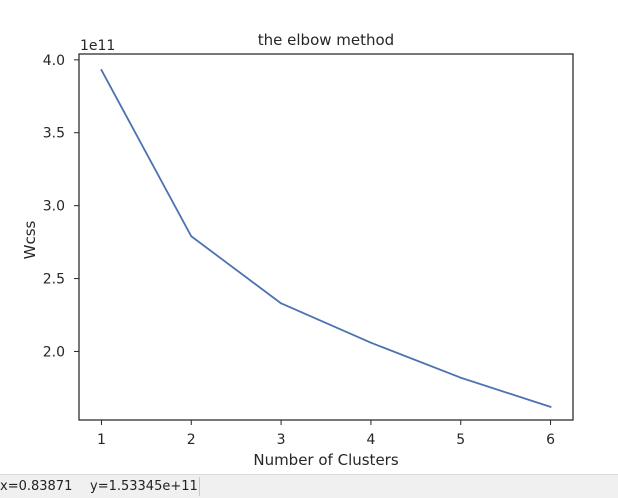 The image size is (618, 498). I want to click on x-tick-label: 2, so click(191, 440).